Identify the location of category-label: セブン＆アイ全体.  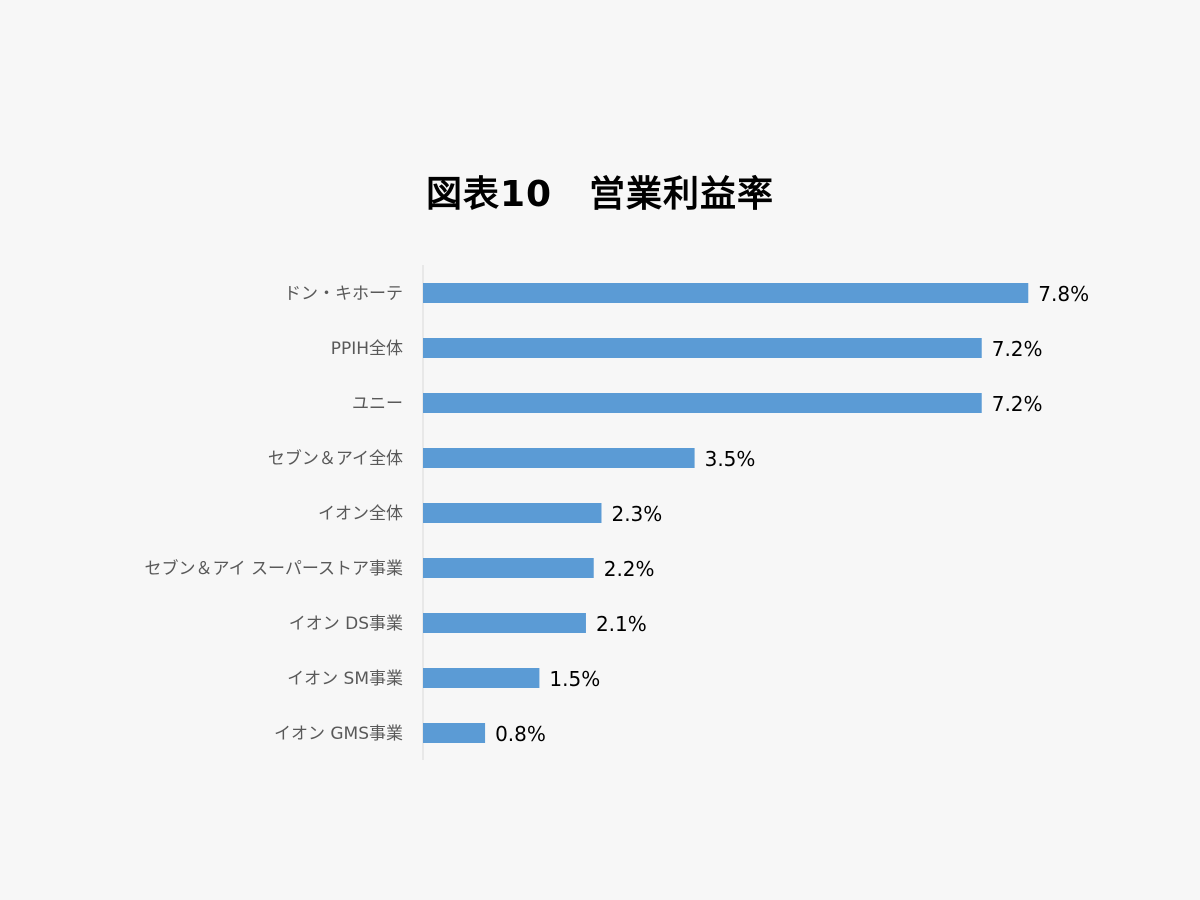
(335, 458).